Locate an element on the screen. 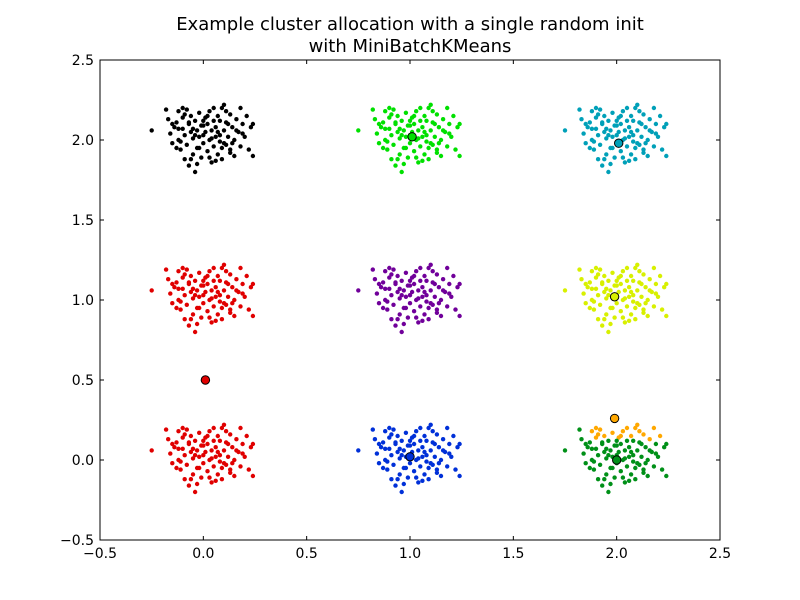 This screenshot has height=600, width=800. y-tick-label: 0.0 is located at coordinates (83, 461).